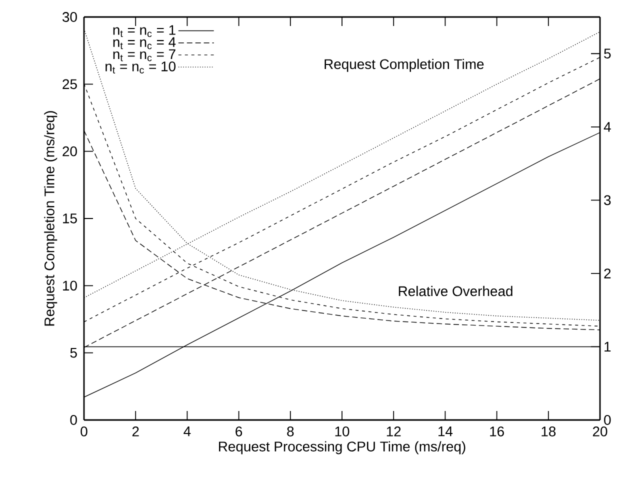 This screenshot has width=628, height=478. Describe the element at coordinates (607, 273) in the screenshot. I see `y2-tick-label: 2` at that location.